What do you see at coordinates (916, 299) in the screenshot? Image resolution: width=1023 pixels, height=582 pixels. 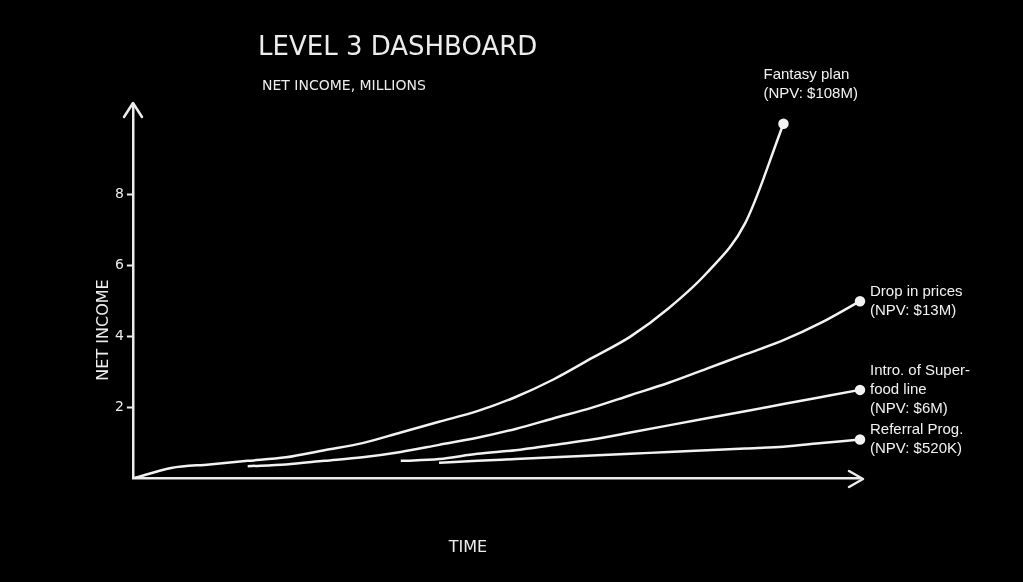 I see `series-label: Drop in prices (NPV: $13M)` at bounding box center [916, 299].